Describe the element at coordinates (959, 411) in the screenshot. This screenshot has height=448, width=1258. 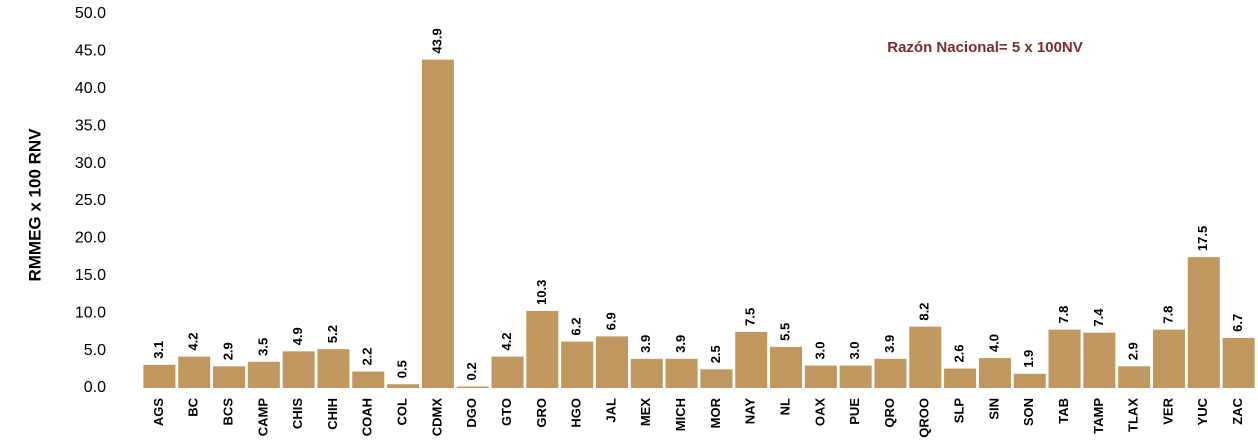
I see `x-tick-label: SLP` at that location.